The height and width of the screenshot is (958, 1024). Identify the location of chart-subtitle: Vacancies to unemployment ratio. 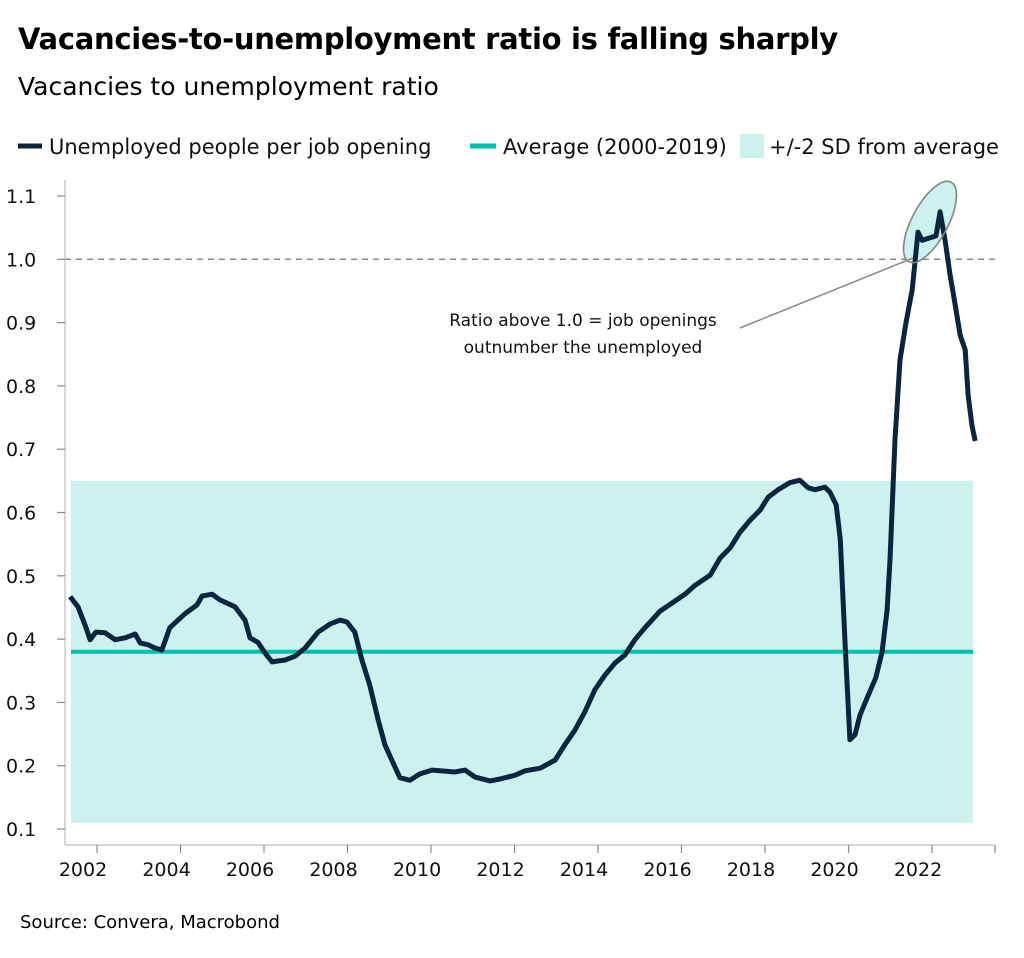
(228, 86).